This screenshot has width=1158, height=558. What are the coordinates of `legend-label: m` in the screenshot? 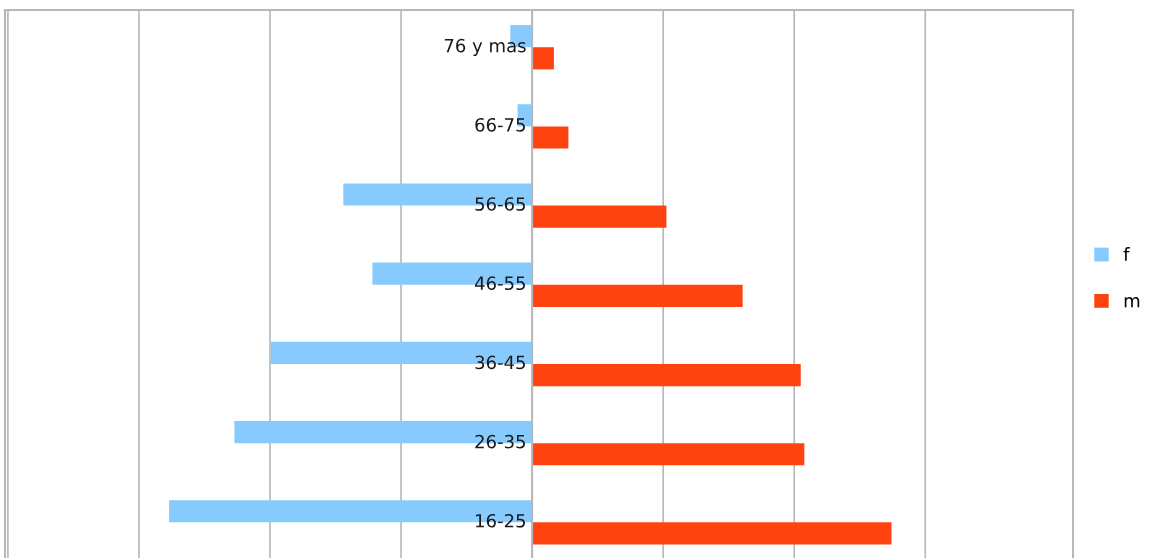 It's located at (1132, 302).